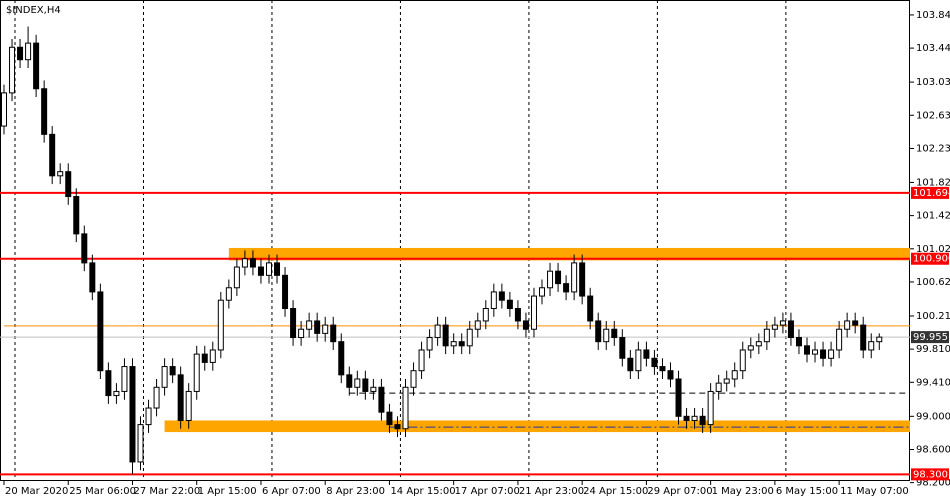 This screenshot has height=500, width=950. Describe the element at coordinates (931, 193) in the screenshot. I see `level-label: 101.694` at that location.